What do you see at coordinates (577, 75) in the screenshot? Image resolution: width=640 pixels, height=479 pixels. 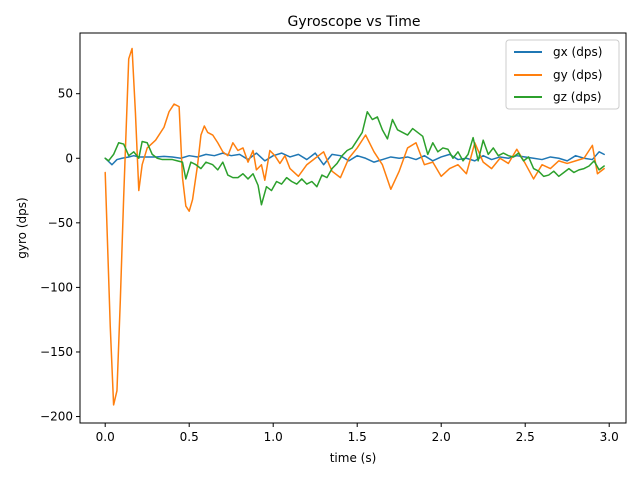 I see `legend-label-gy: gy (dps)` at bounding box center [577, 75].